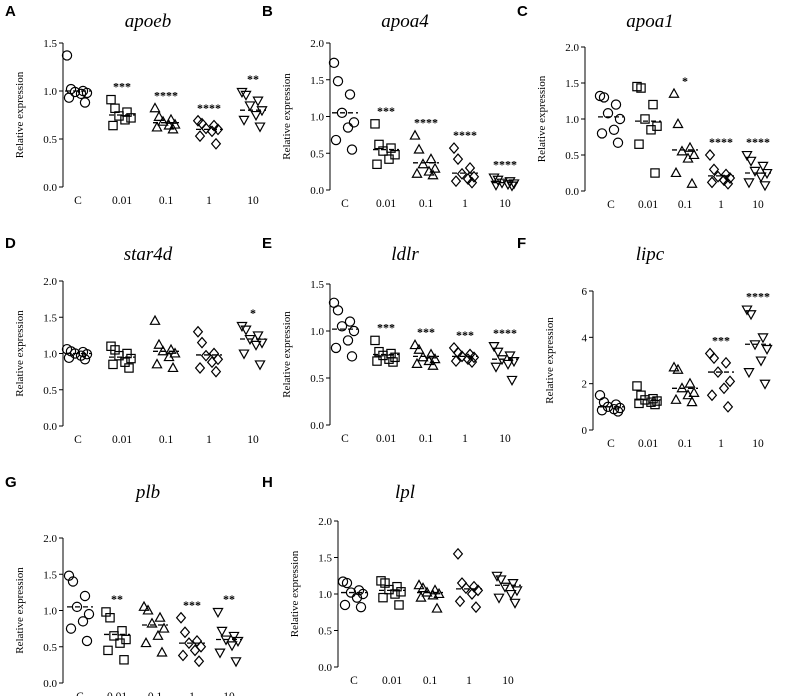 This screenshot has width=787, height=696. I want to click on chart-title: apoa4, so click(405, 21).